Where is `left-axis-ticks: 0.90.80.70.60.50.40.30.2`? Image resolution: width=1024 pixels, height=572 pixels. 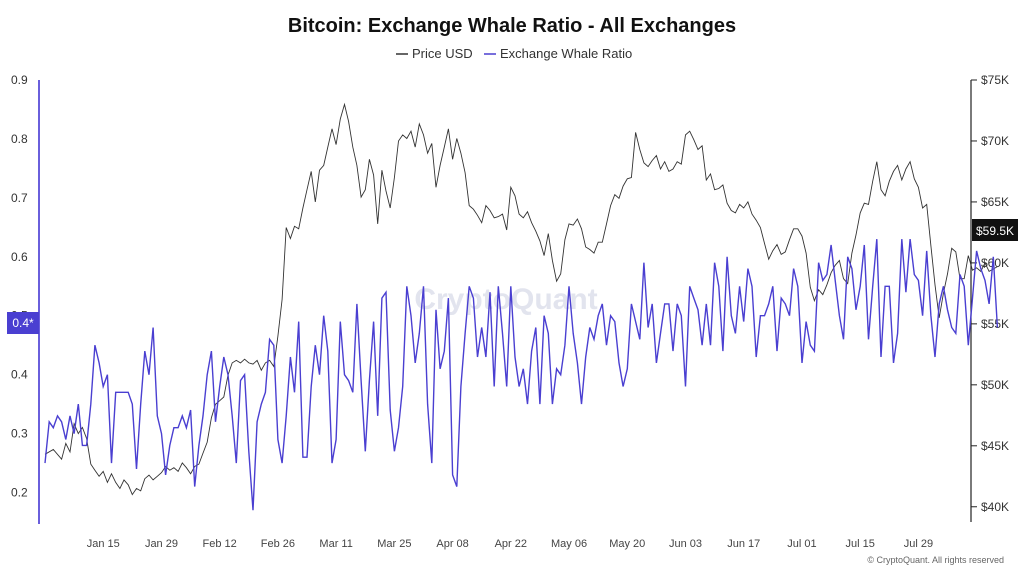 left-axis-ticks: 0.90.80.70.60.50.40.30.2 is located at coordinates (19, 286).